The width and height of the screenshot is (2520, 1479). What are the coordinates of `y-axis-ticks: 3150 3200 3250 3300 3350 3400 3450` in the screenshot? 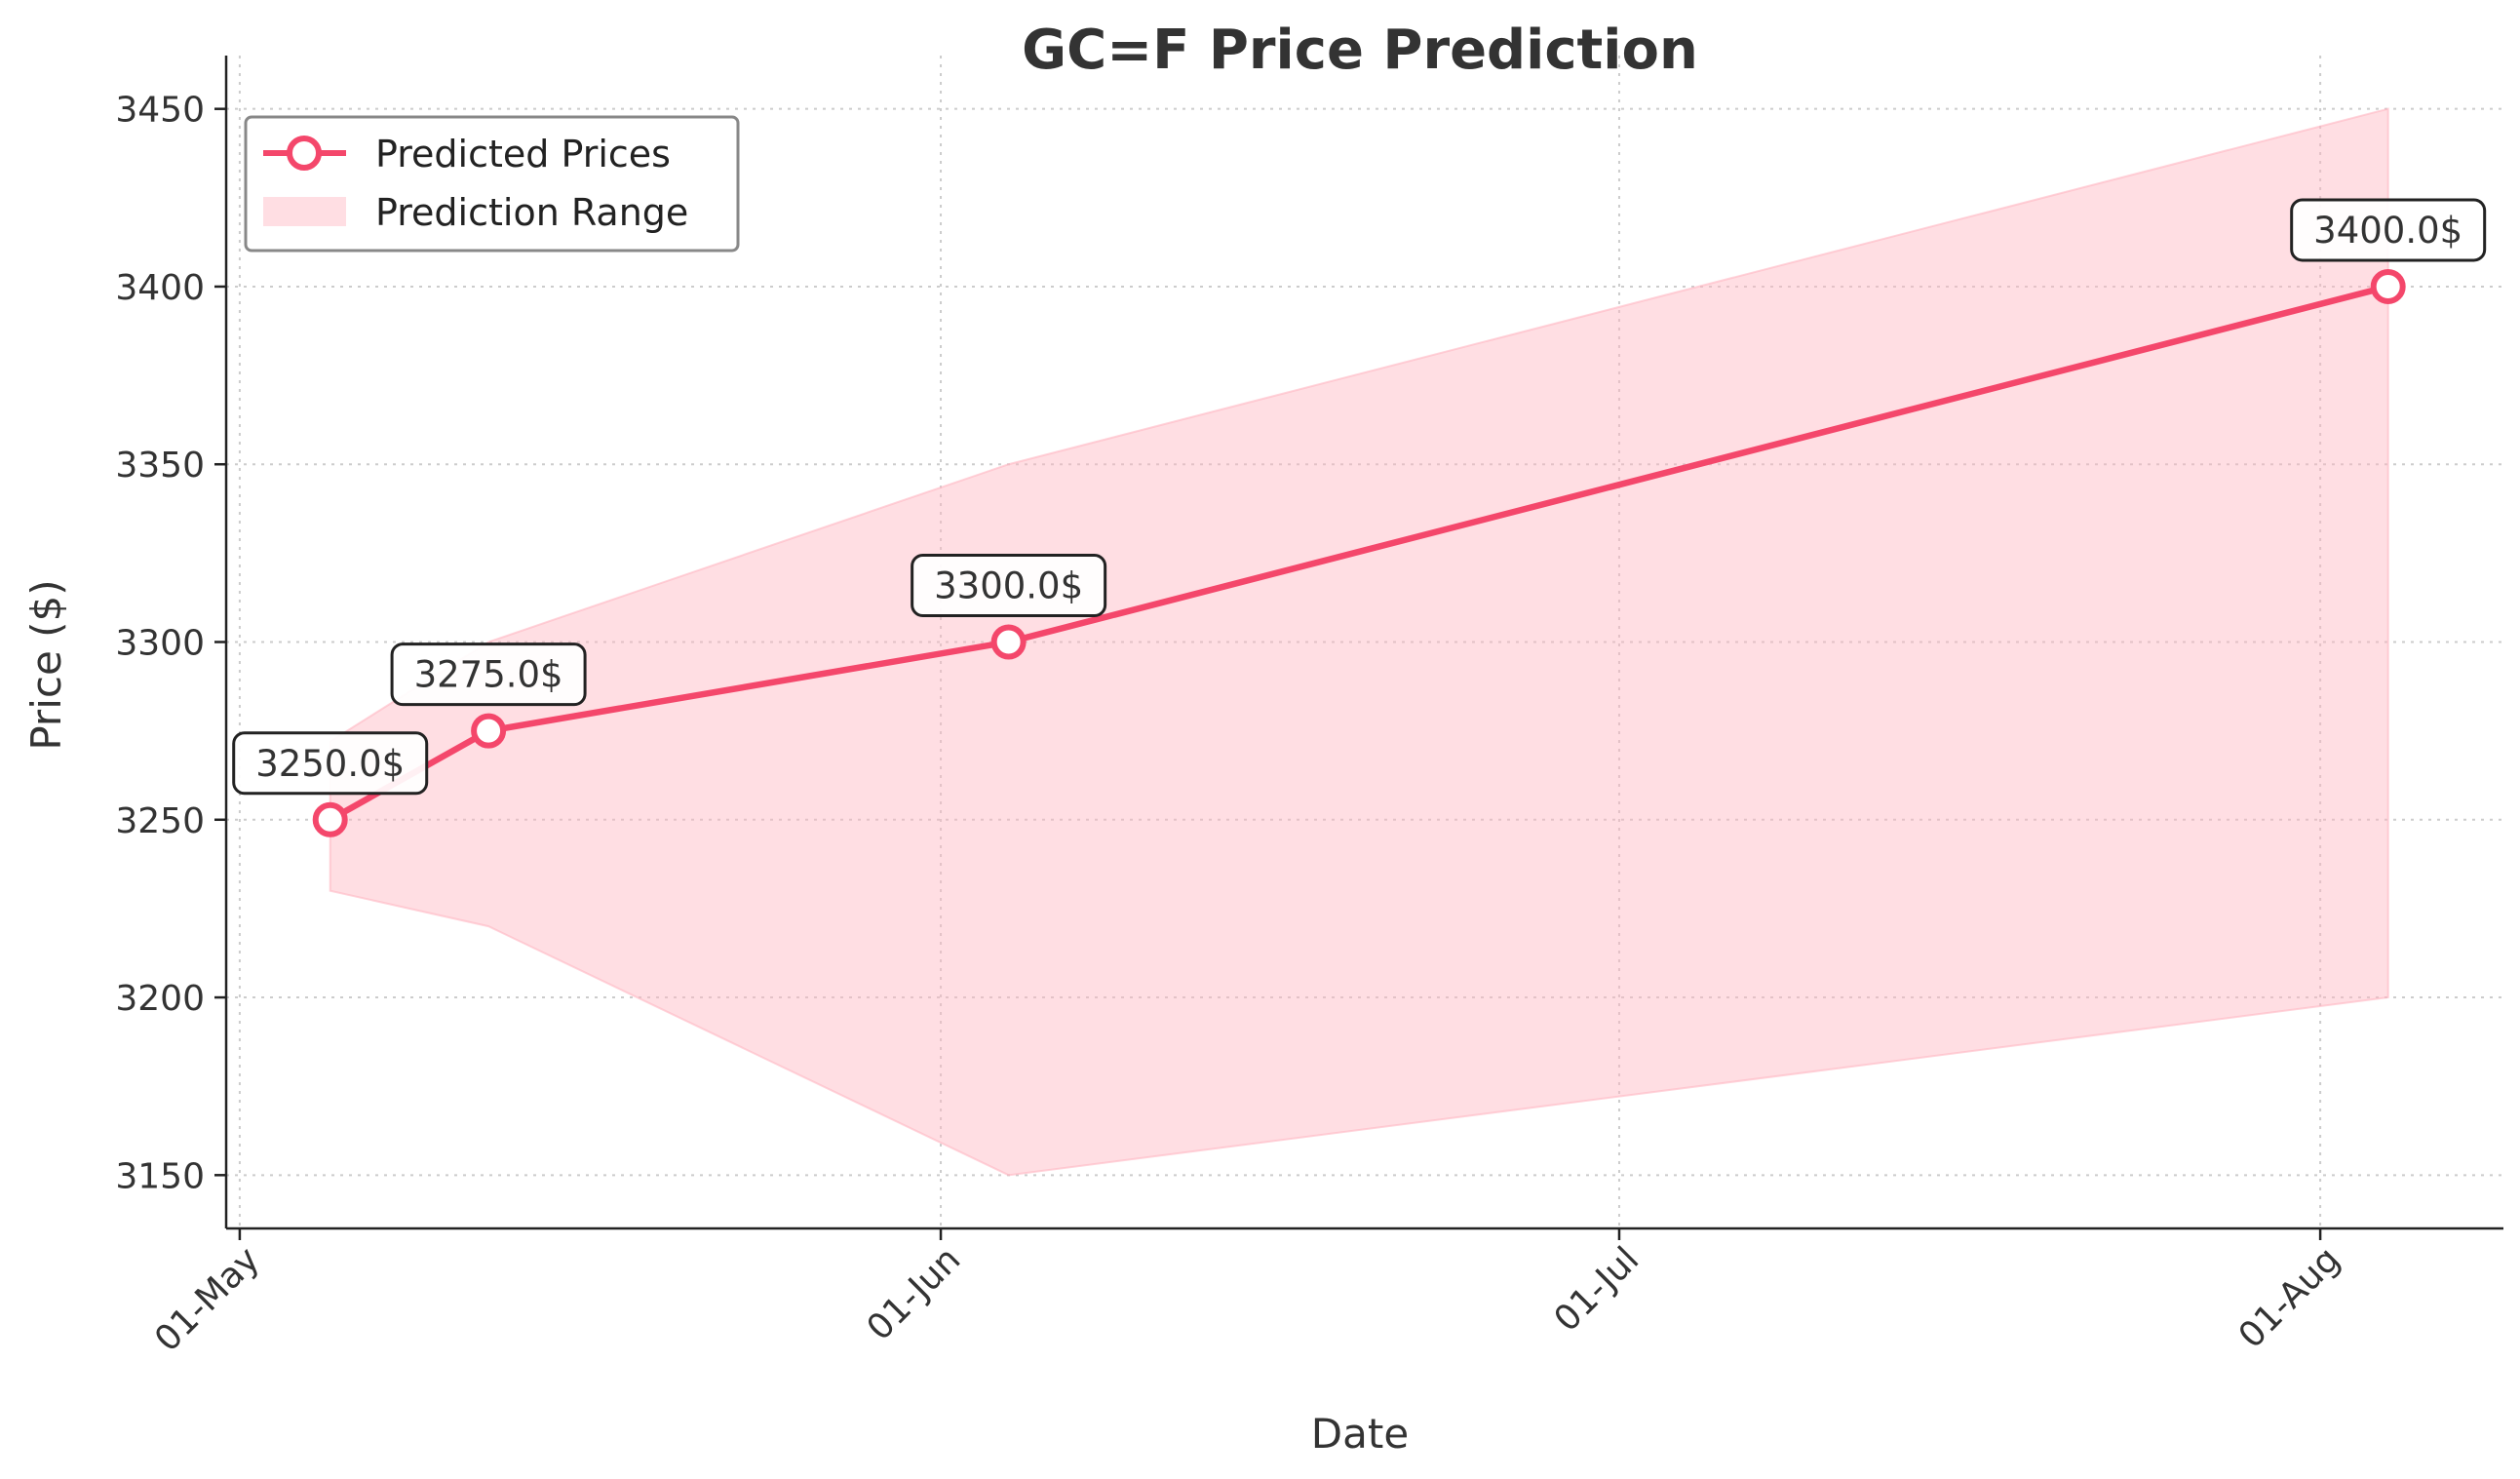 It's located at (170, 643).